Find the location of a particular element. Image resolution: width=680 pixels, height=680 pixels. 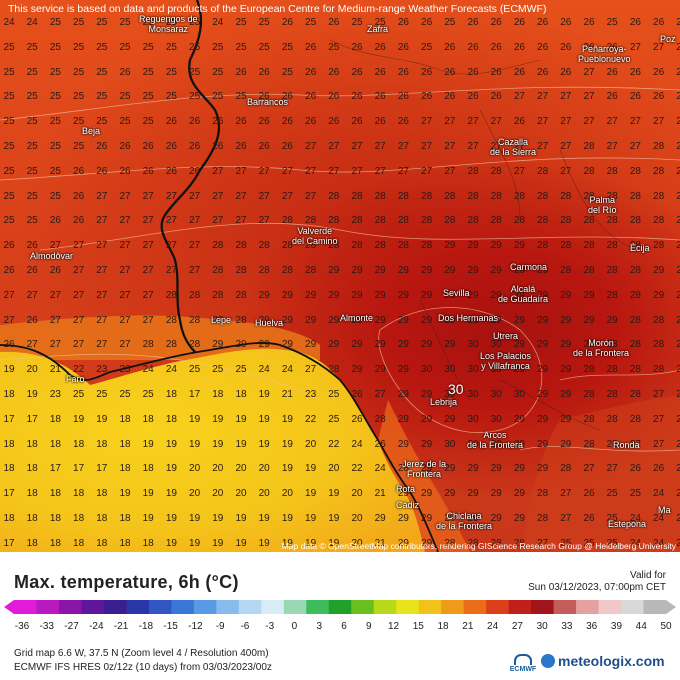

scale-tick-label: 36 is located at coordinates (592, 626).